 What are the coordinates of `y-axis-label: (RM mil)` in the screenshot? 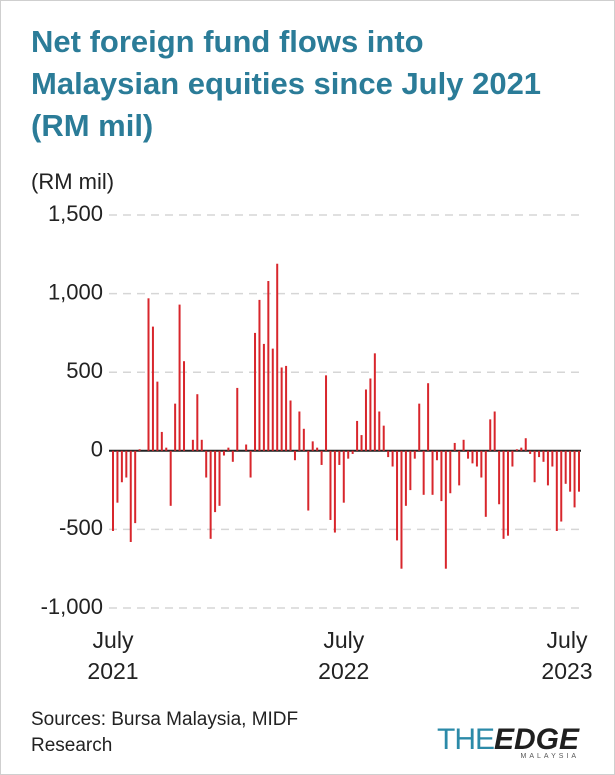 It's located at (73, 181).